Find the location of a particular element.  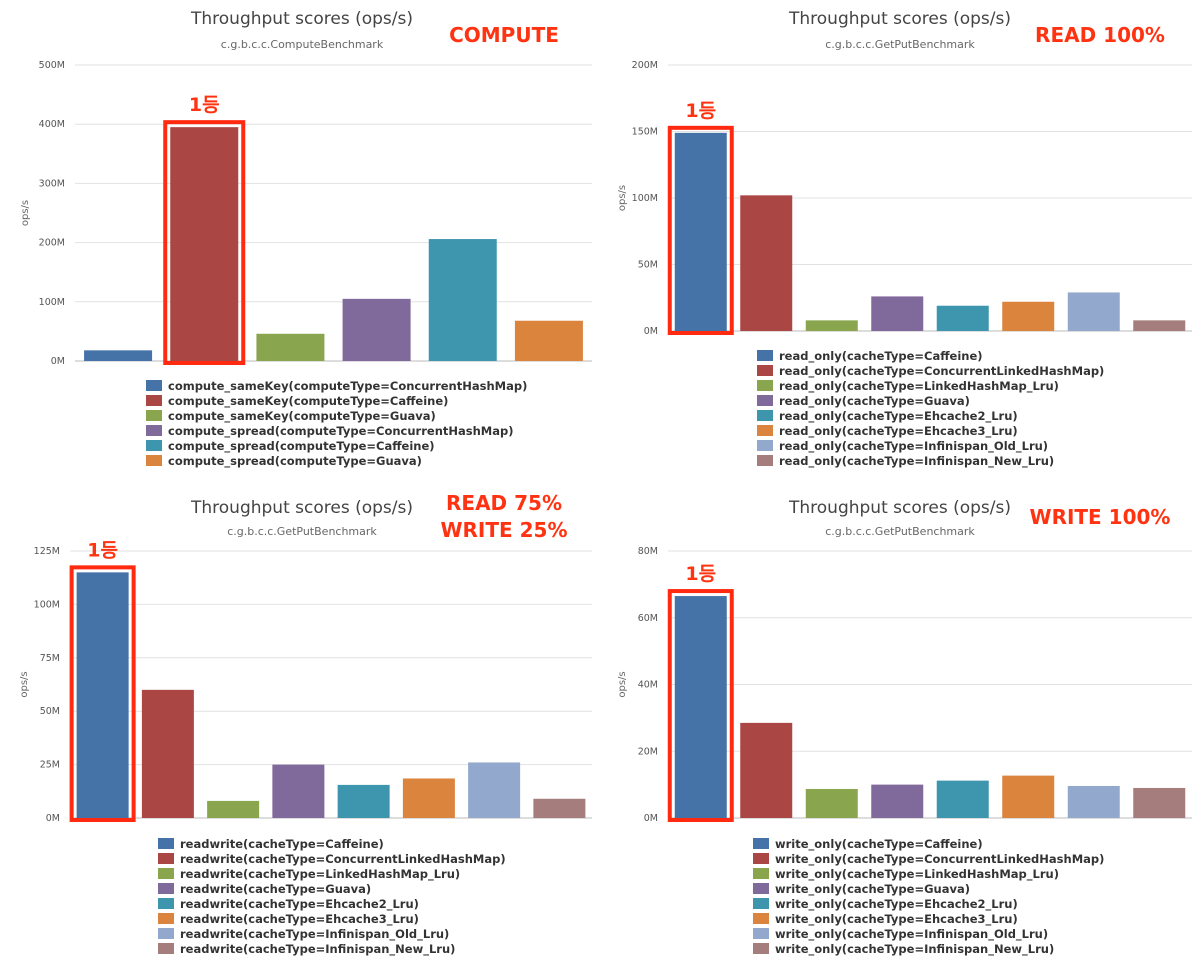

legend-item: read_only(cacheType=Caffeine) is located at coordinates (870, 356).